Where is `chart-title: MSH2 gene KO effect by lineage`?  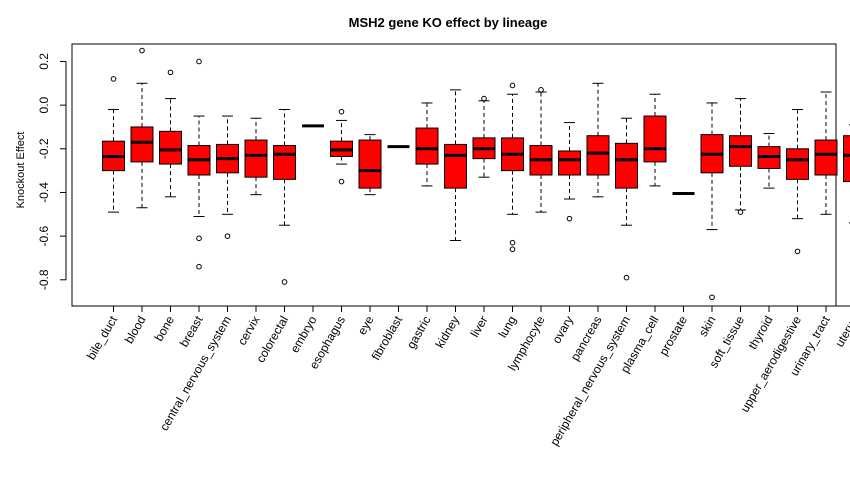
chart-title: MSH2 gene KO effect by lineage is located at coordinates (448, 22).